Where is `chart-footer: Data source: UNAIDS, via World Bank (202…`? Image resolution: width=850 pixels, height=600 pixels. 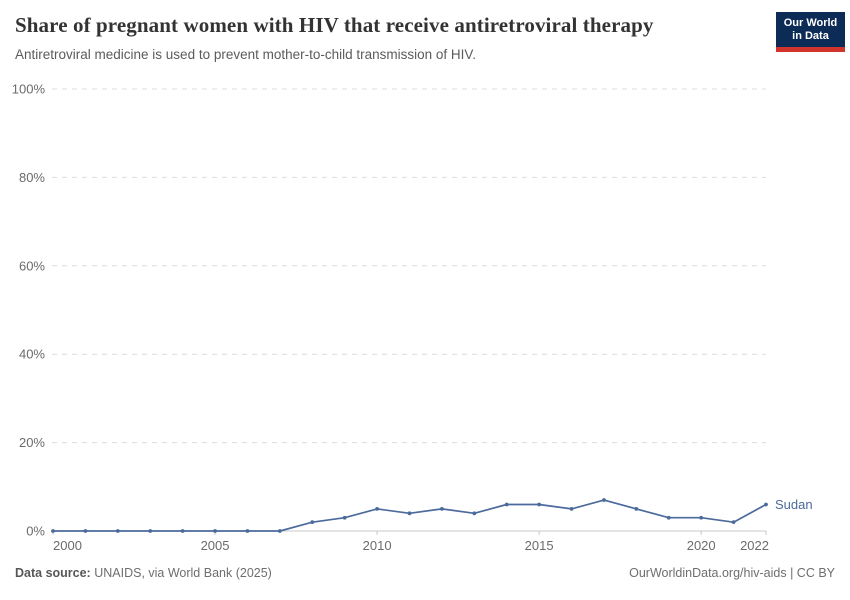
chart-footer: Data source: UNAIDS, via World Bank (202… is located at coordinates (425, 573).